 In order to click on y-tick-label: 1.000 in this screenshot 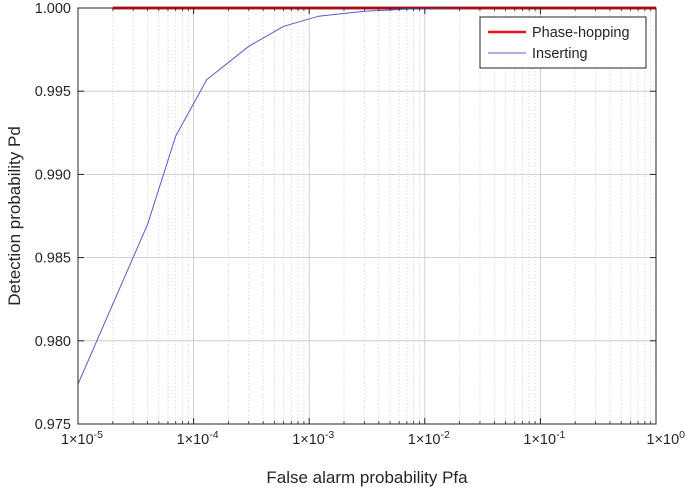, I will do `click(53, 9)`.